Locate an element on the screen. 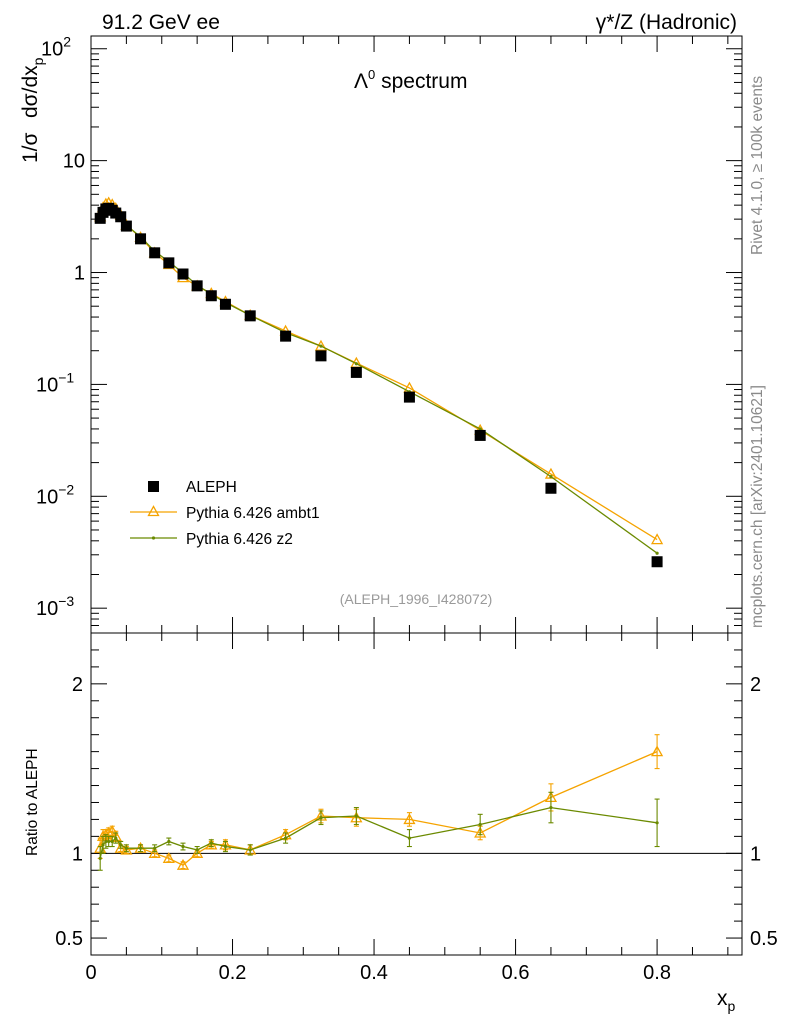  main-y-tick-label: 1 is located at coordinates (79, 274).